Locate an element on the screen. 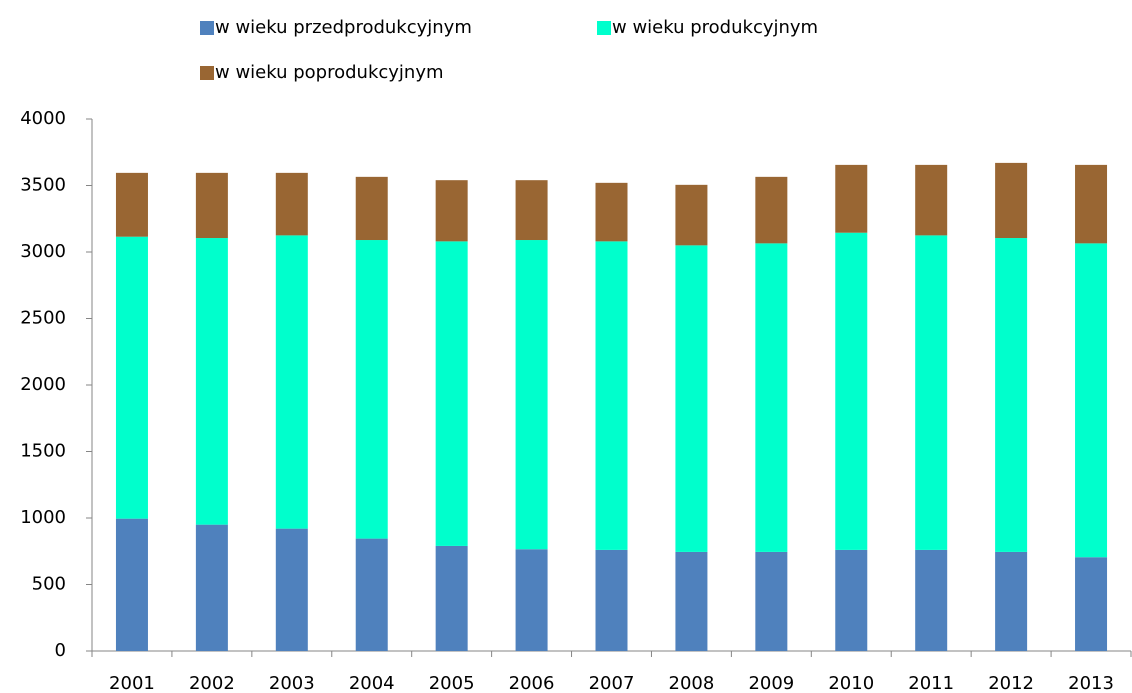 This screenshot has height=693, width=1132. x-tick-label: 2005 is located at coordinates (452, 683).